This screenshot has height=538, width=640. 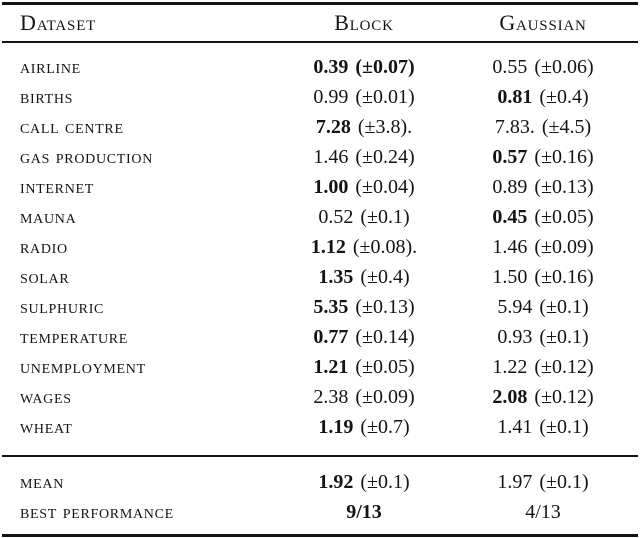 What do you see at coordinates (331, 336) in the screenshot?
I see `score-value: 0.77` at bounding box center [331, 336].